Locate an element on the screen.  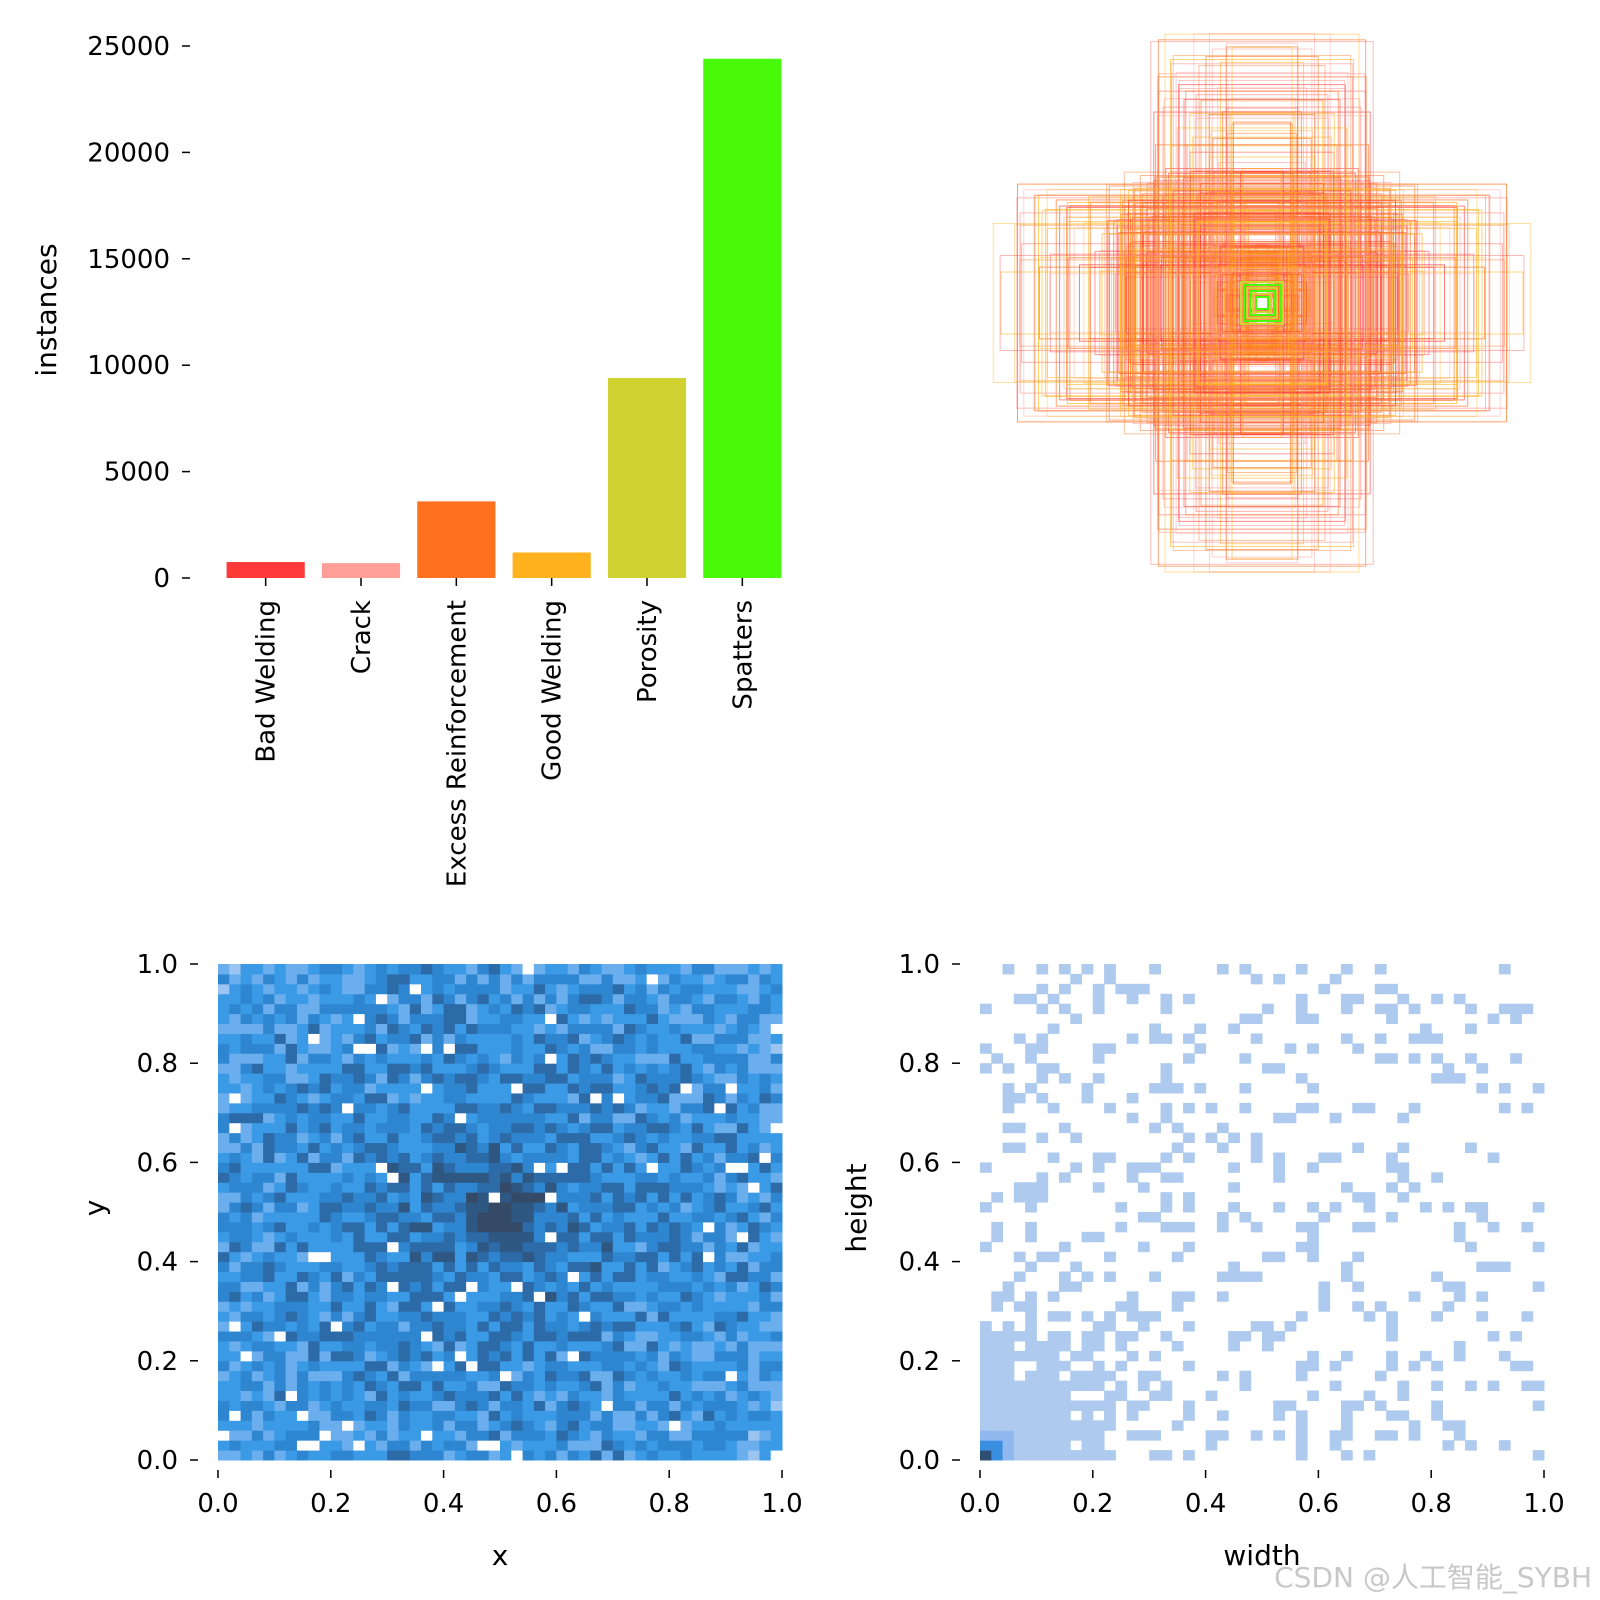
label-box is located at coordinates (1262, 303).